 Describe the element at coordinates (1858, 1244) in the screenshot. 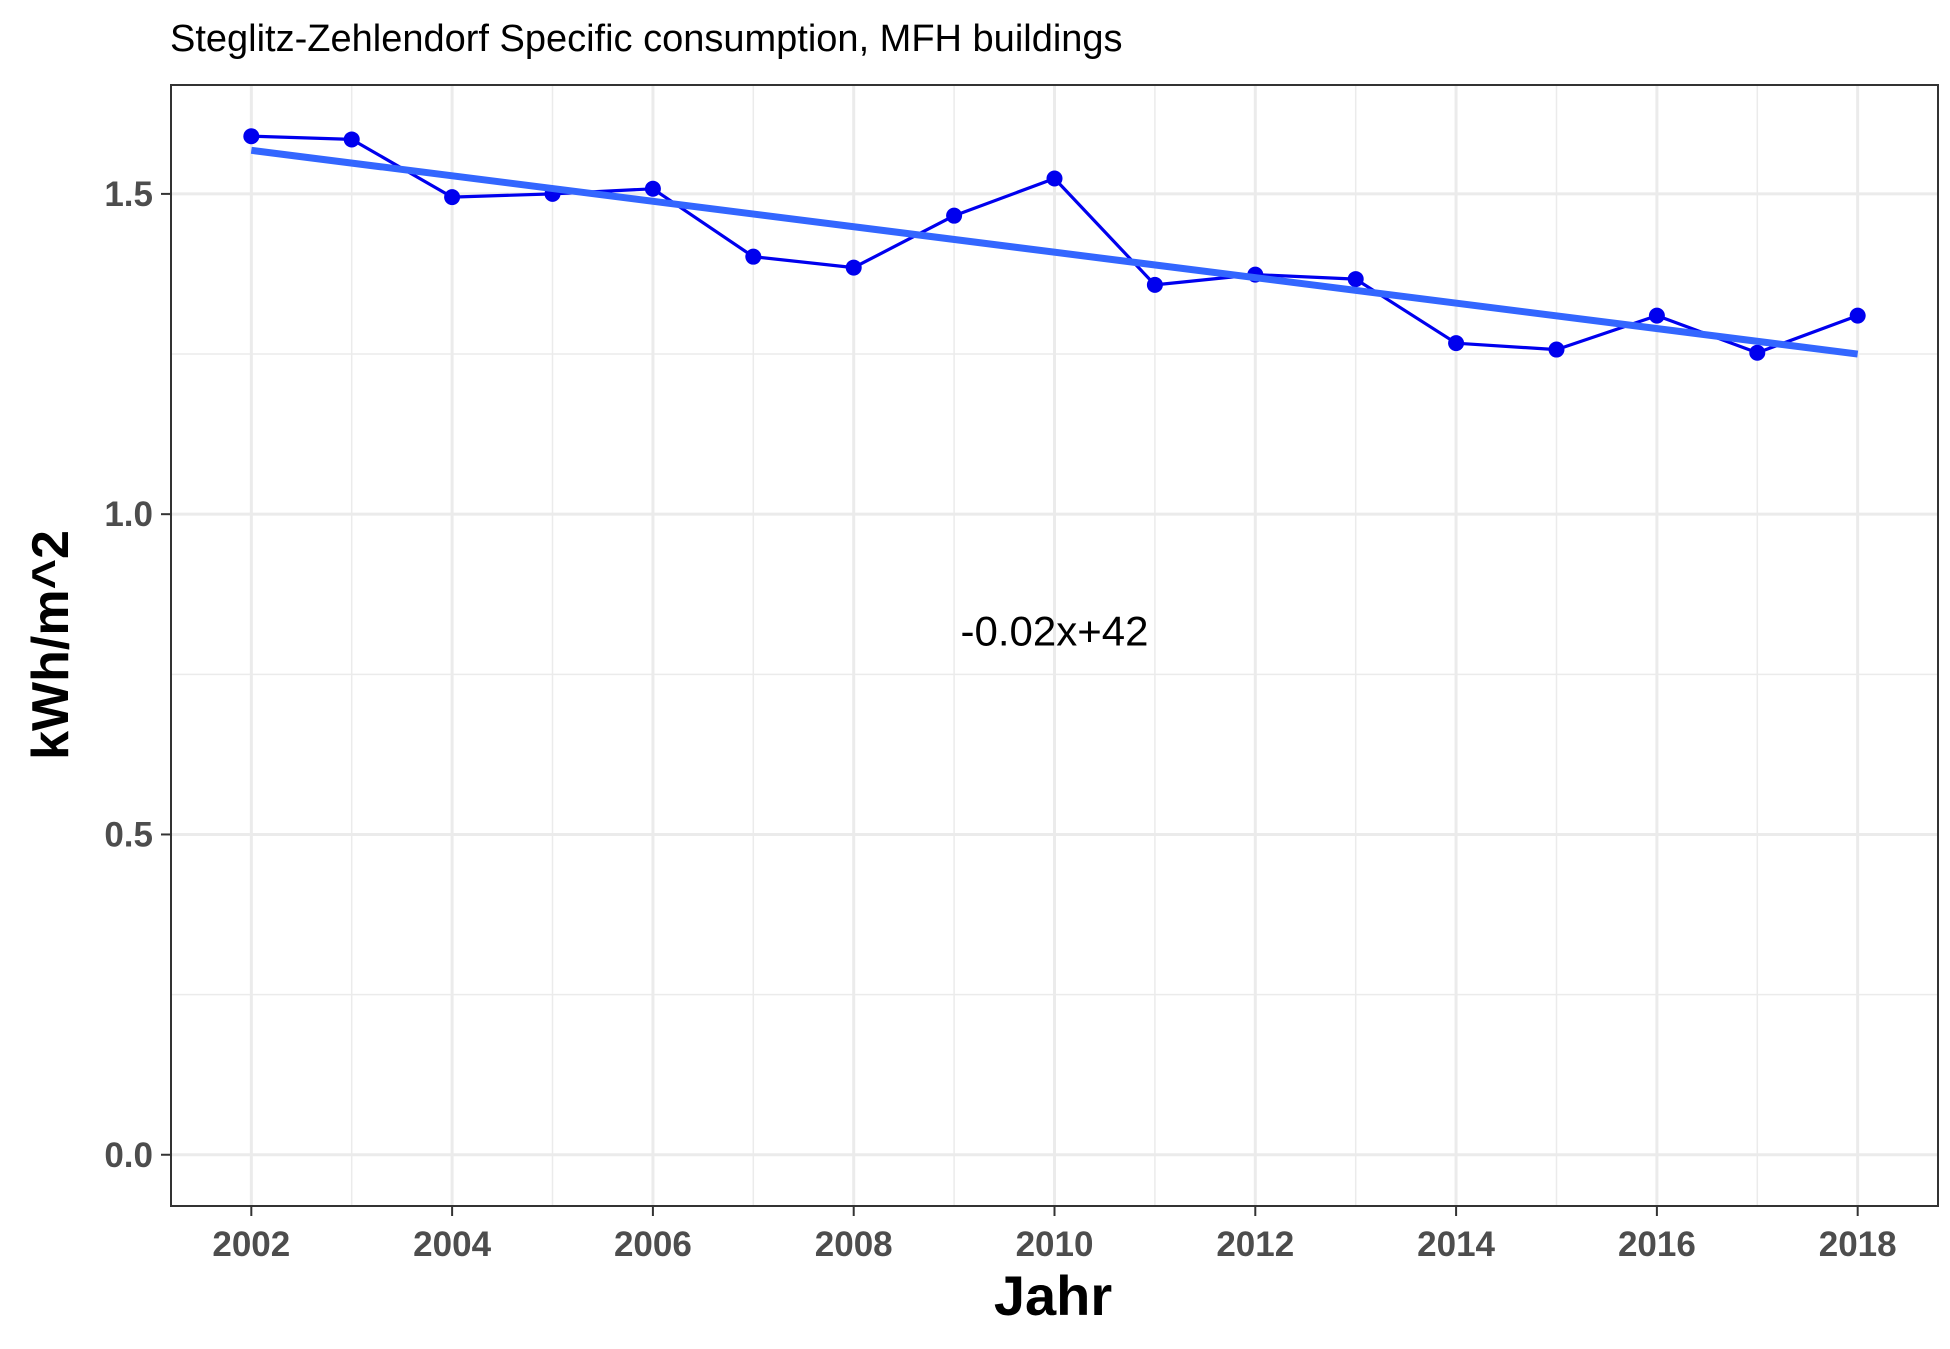

I see `x-tick-label: 2018` at that location.